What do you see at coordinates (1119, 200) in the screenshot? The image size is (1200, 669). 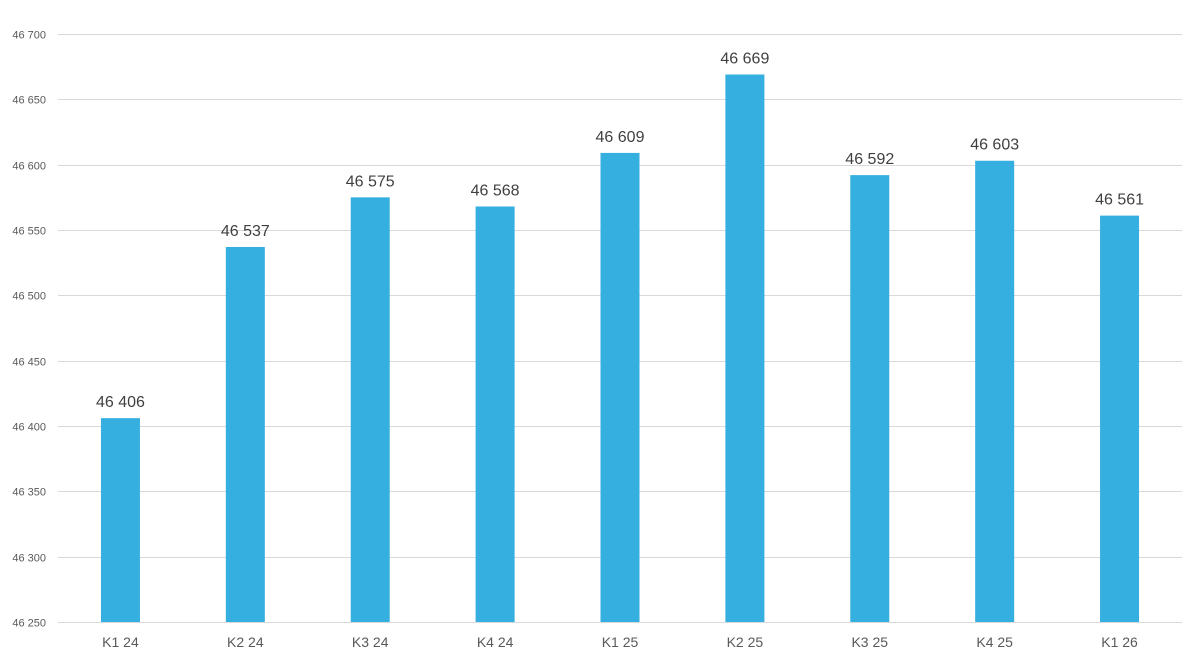 I see `data-label: 46 561` at bounding box center [1119, 200].